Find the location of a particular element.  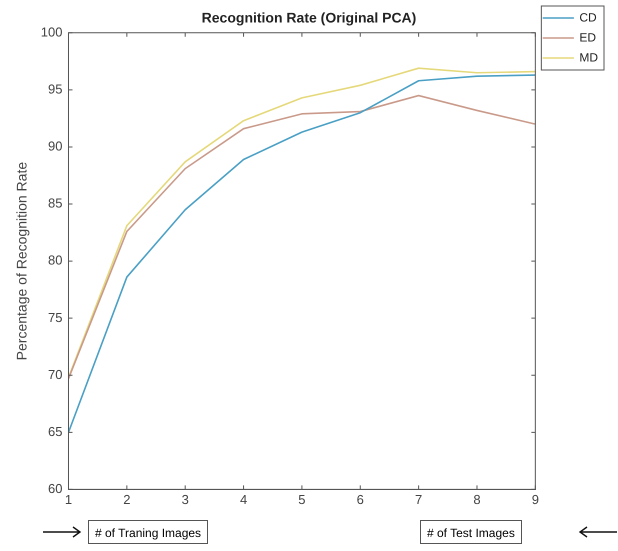

y-tick-label: 85 is located at coordinates (55, 203).